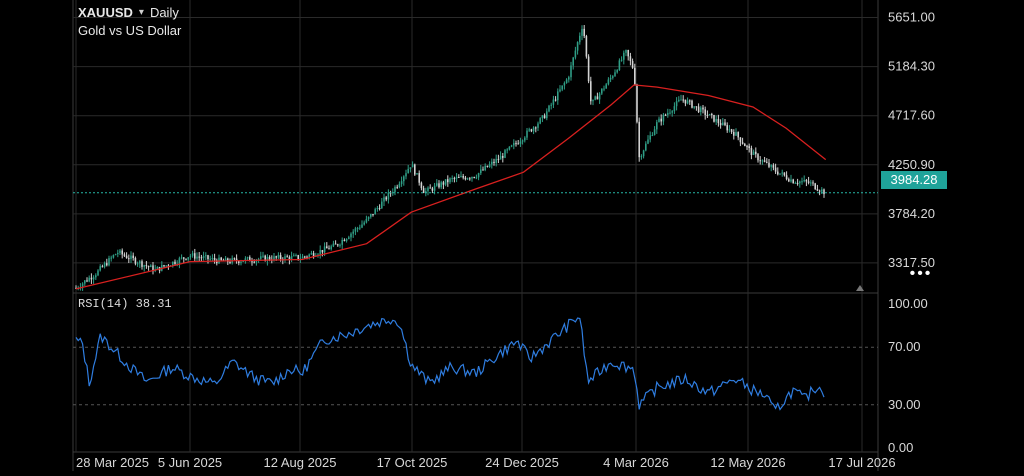  Describe the element at coordinates (299, 462) in the screenshot. I see `time-axis-tick-label: 12 Aug 2025` at that location.